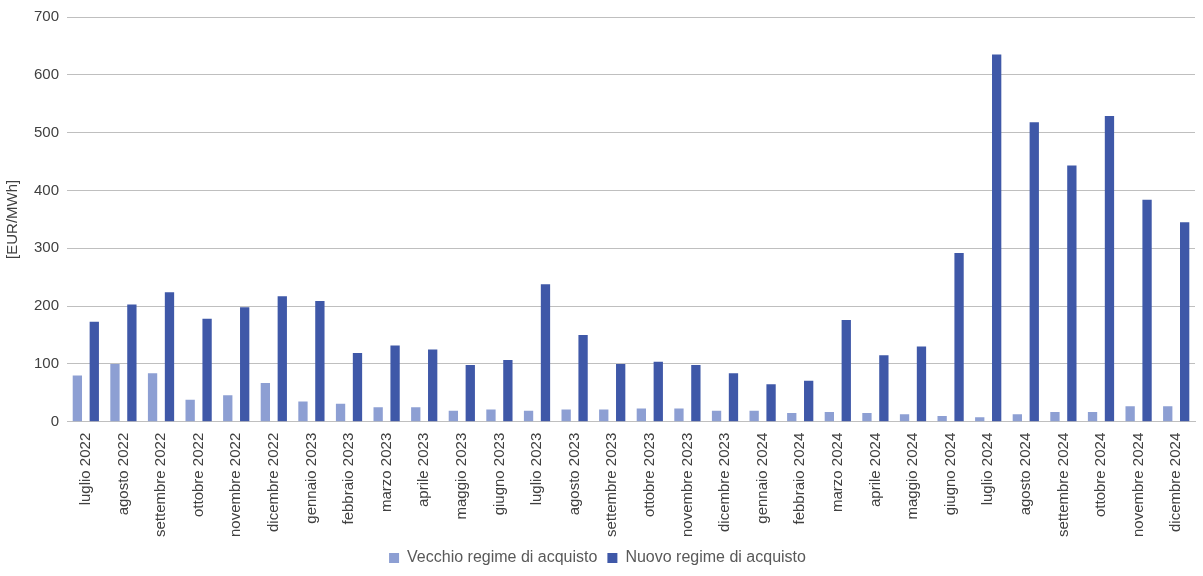  Describe the element at coordinates (716, 557) in the screenshot. I see `legend-label: Nuovo regime di acquisto` at that location.